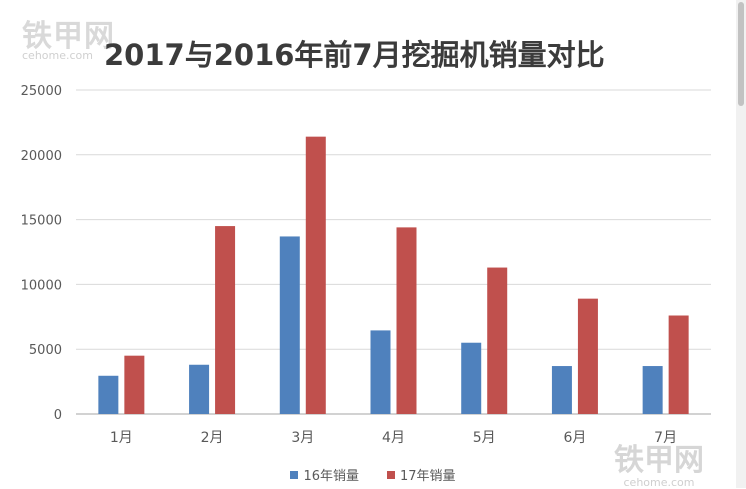 The height and width of the screenshot is (489, 746). I want to click on watermark-logo-top: 铁甲网 cehome.com, so click(68, 40).